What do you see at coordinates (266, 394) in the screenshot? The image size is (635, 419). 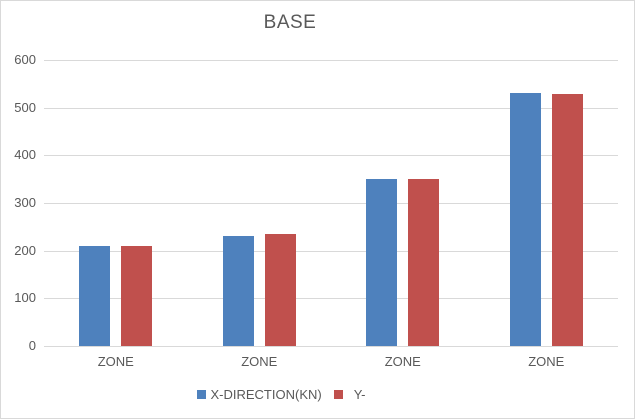 I see `legend-label: X-DIRECTION(KN)` at bounding box center [266, 394].